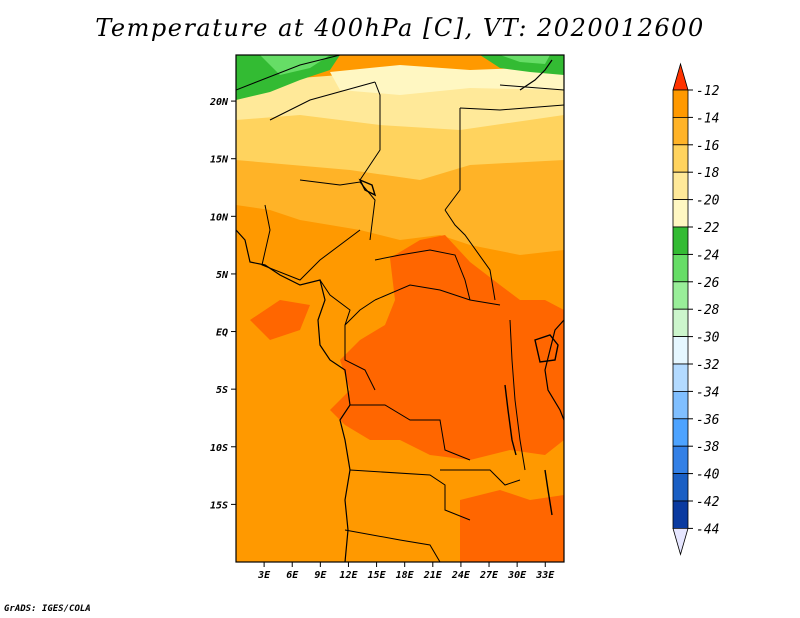 Image resolution: width=800 pixels, height=618 pixels. I want to click on colorbar-label: -12, so click(708, 91).